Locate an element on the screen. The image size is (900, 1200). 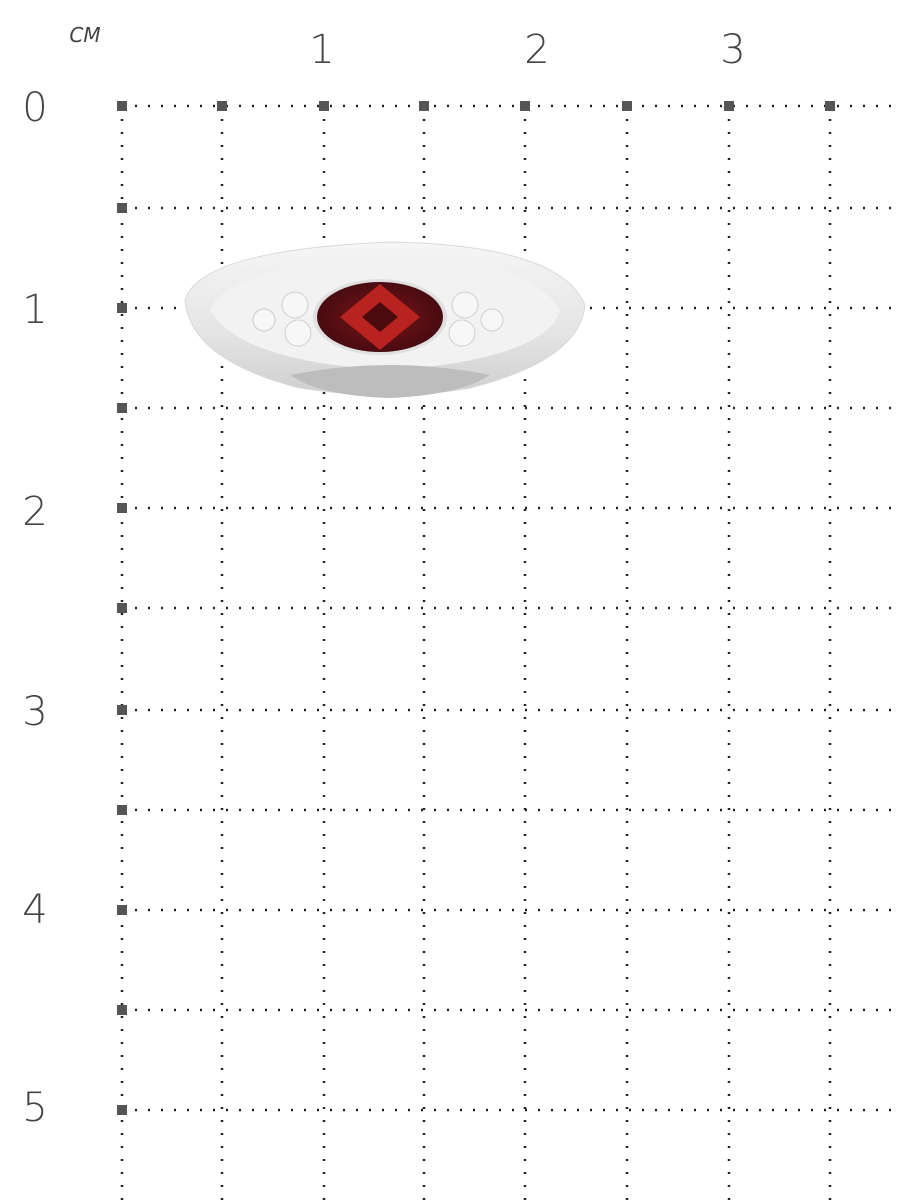
left-label: 2 is located at coordinates (35, 512).